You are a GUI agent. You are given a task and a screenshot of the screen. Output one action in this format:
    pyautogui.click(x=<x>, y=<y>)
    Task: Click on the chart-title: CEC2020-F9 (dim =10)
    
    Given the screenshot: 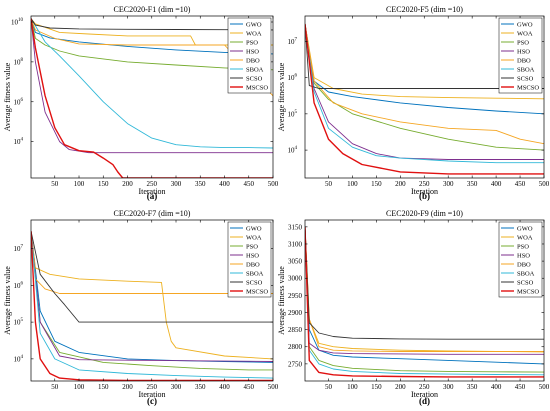 What is the action you would take?
    pyautogui.click(x=424, y=213)
    